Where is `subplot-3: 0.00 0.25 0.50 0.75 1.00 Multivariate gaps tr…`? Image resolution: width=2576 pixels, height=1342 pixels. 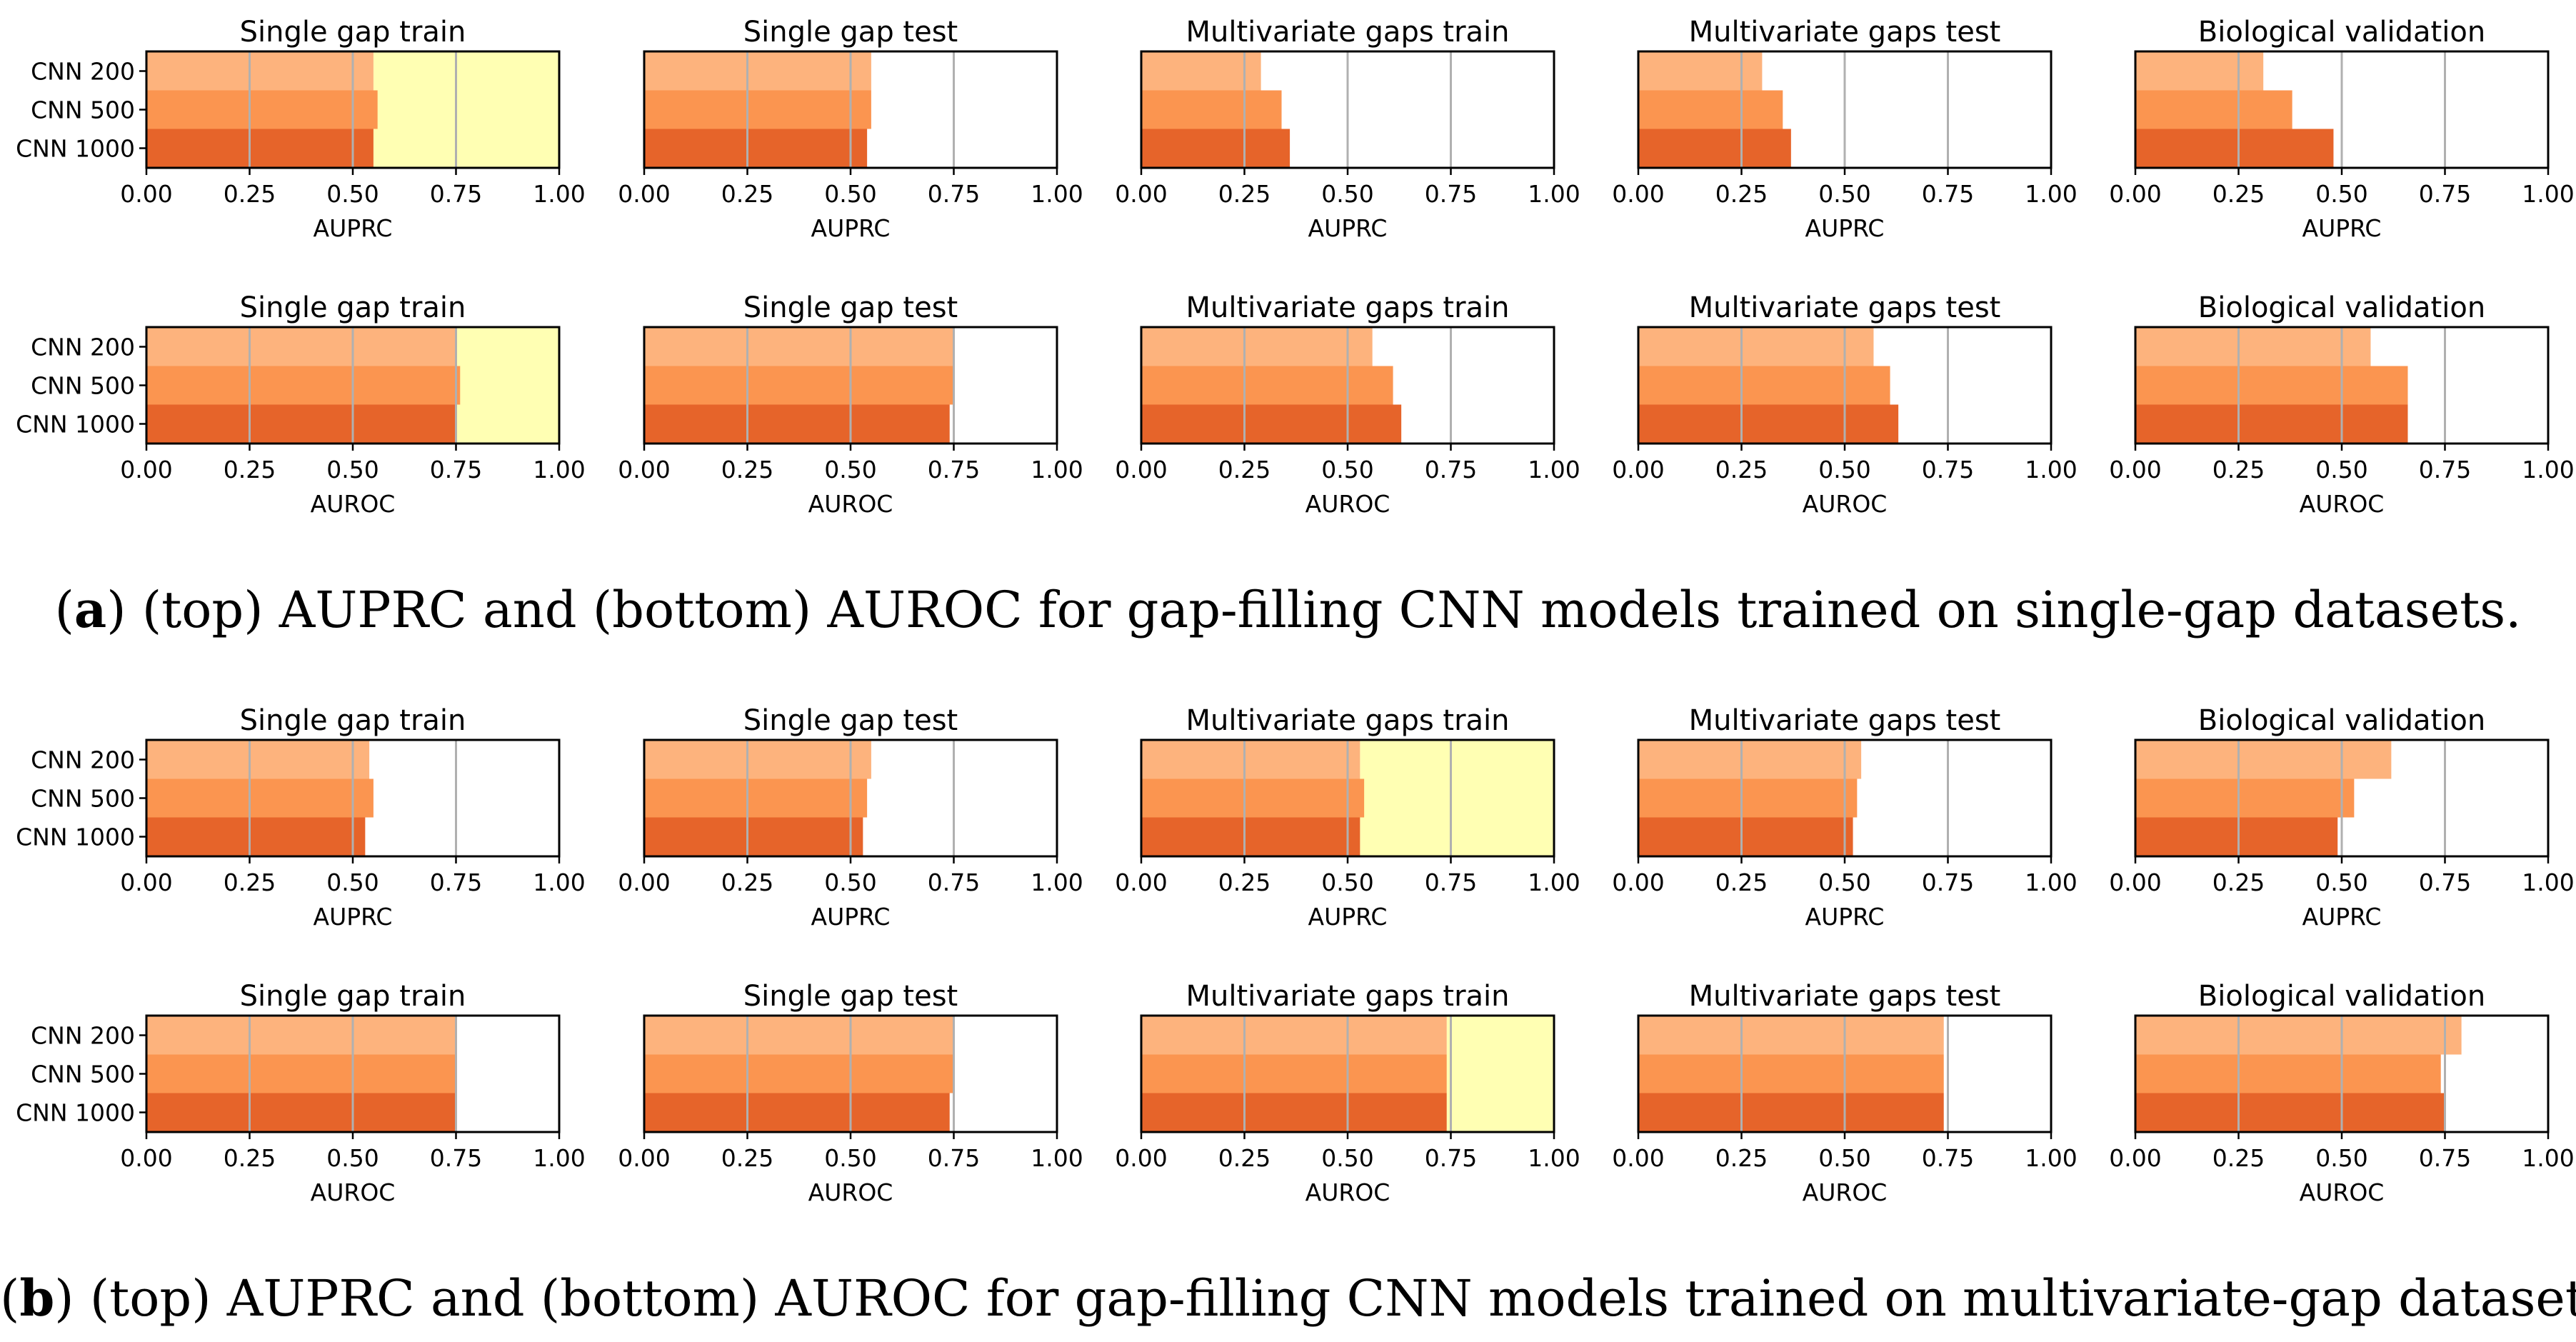 subplot-3: 0.00 0.25 0.50 0.75 1.00 Multivariate gaps tr… is located at coordinates (1347, 129).